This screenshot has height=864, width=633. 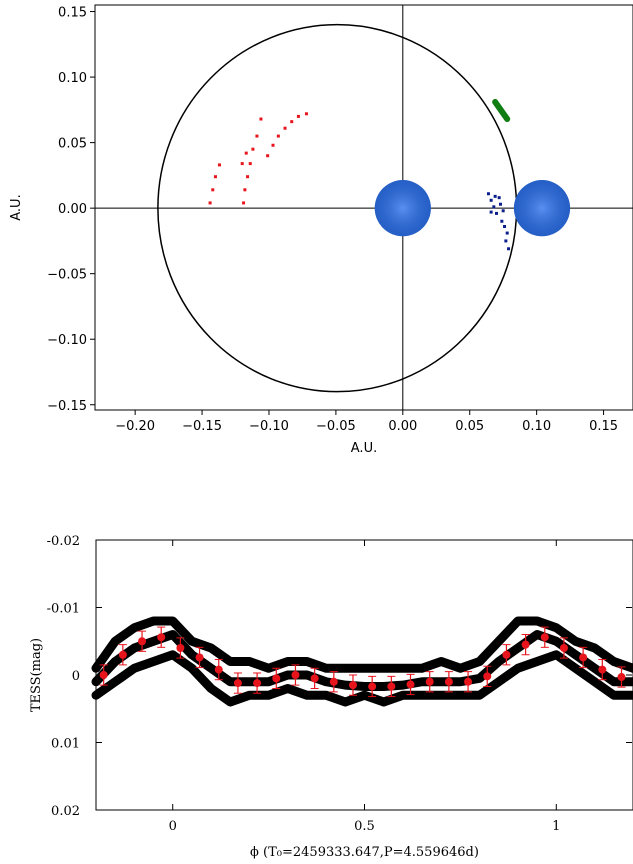 What do you see at coordinates (67, 406) in the screenshot?
I see `y-tick-label: −0.15` at bounding box center [67, 406].